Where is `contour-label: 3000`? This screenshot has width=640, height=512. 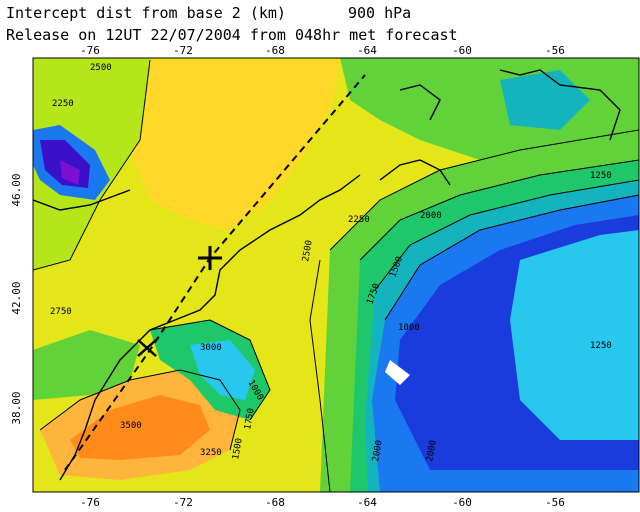
contour-label: 3000 is located at coordinates (211, 348).